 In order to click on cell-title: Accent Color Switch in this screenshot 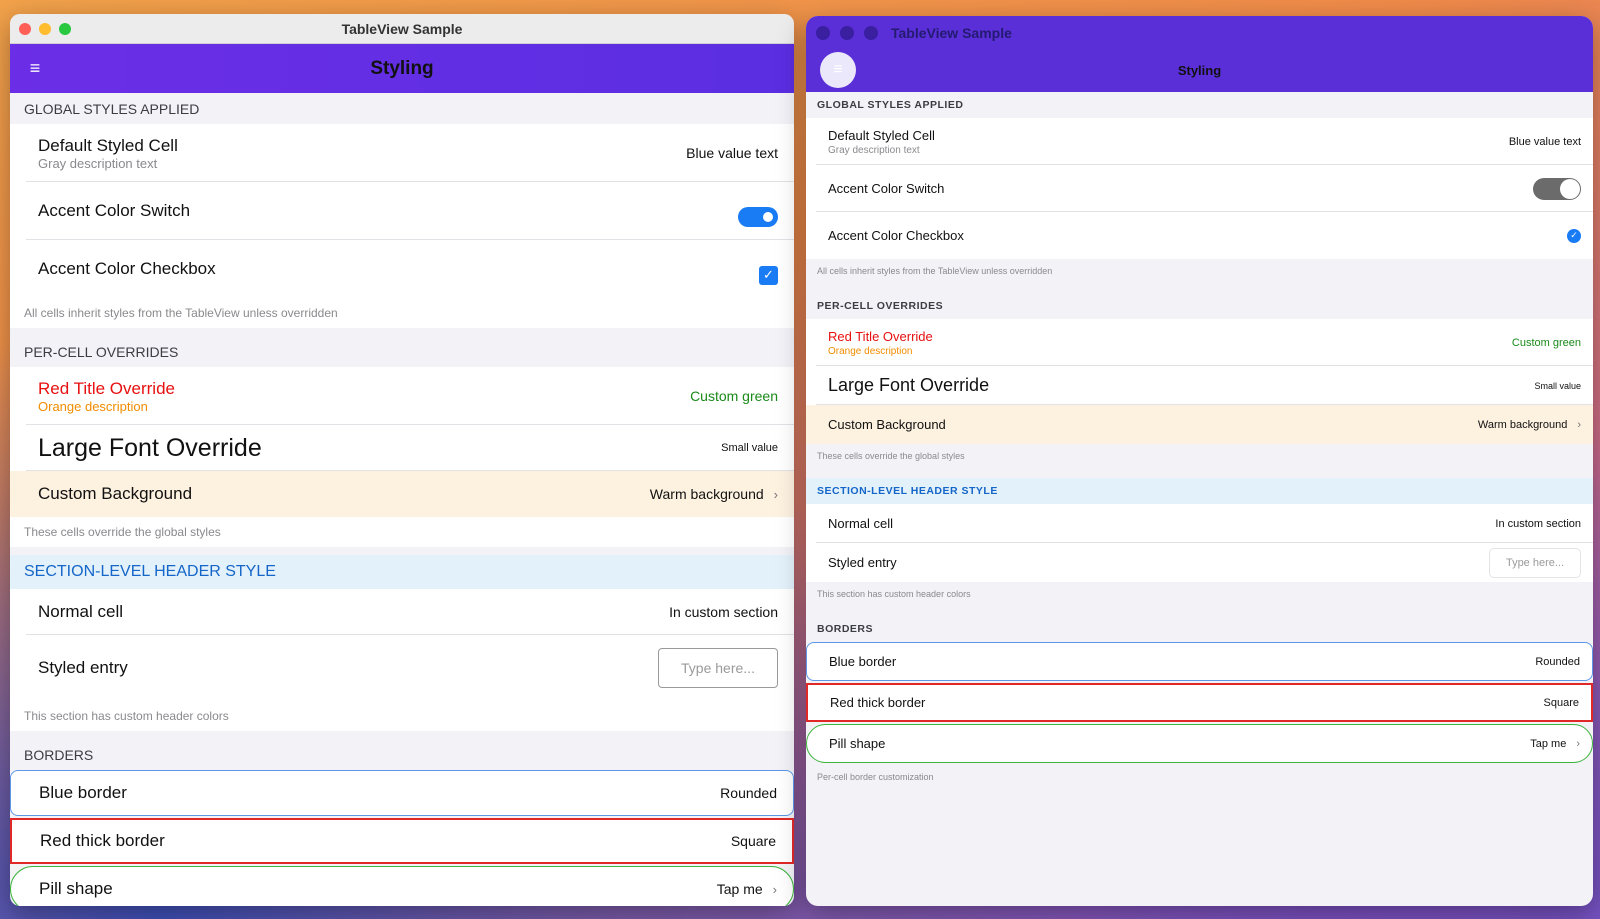, I will do `click(886, 188)`.